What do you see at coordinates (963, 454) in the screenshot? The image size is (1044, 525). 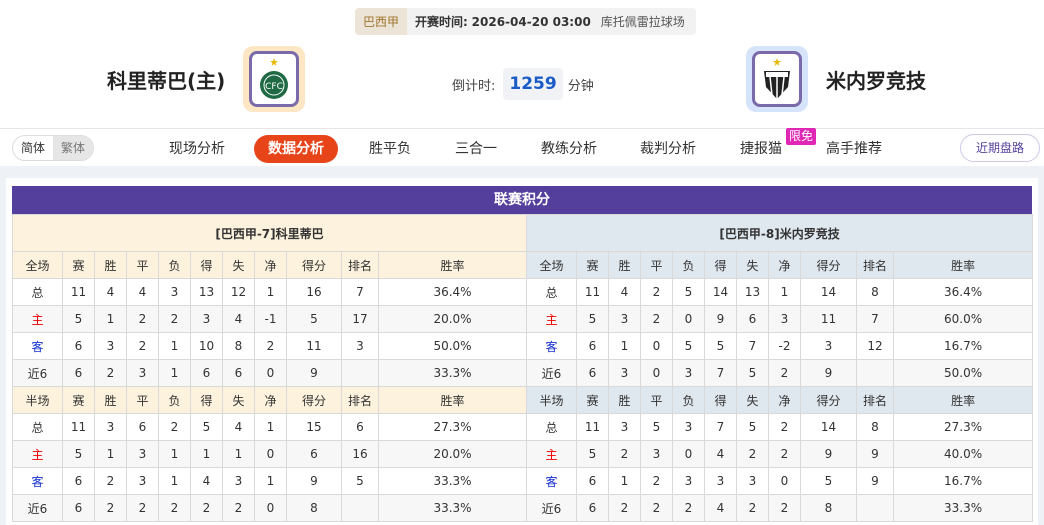 I see `cell: 40.0%` at bounding box center [963, 454].